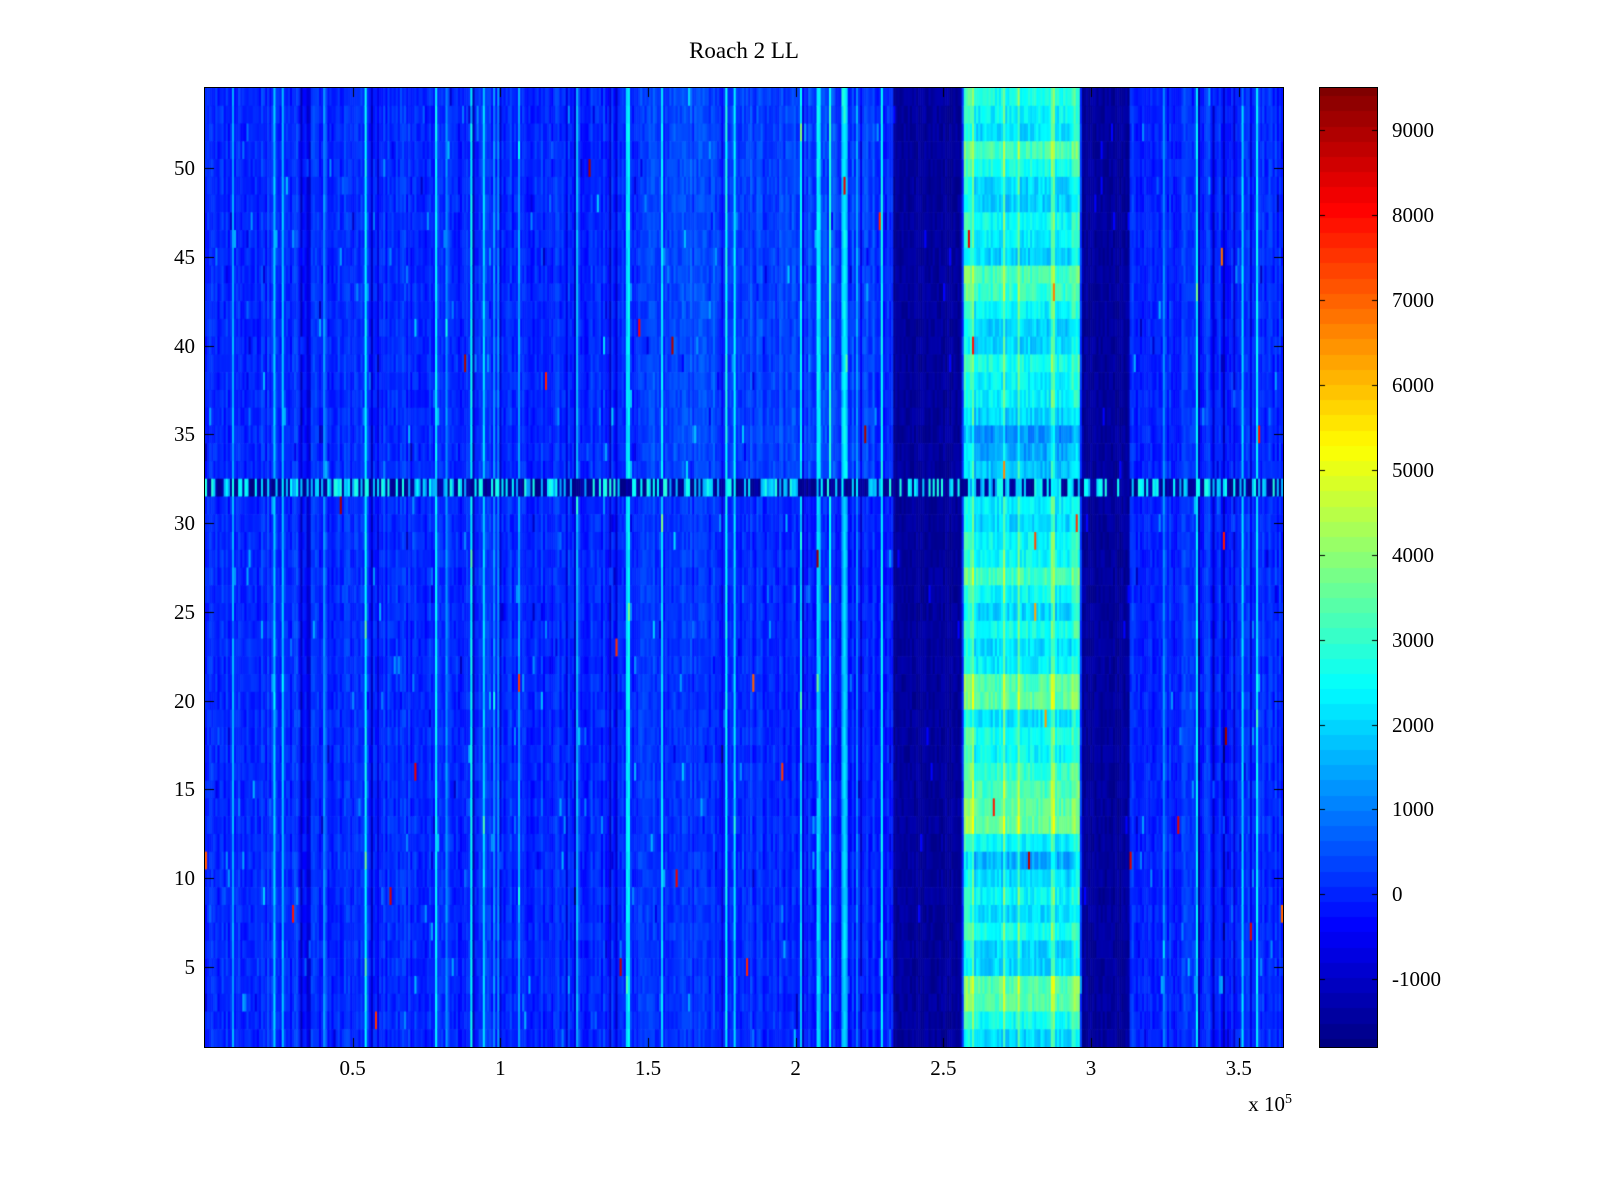  I want to click on x-axis-multiplier: x 105, so click(1221, 1104).